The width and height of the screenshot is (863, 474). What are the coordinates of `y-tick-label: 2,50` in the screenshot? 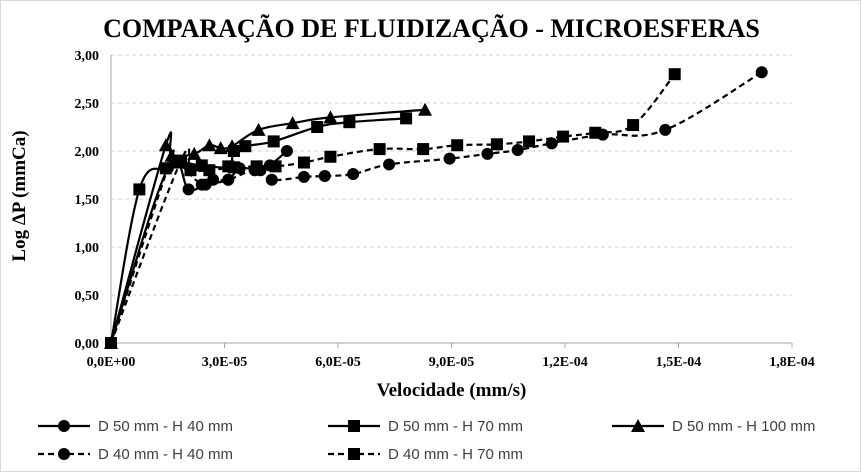 It's located at (87, 104).